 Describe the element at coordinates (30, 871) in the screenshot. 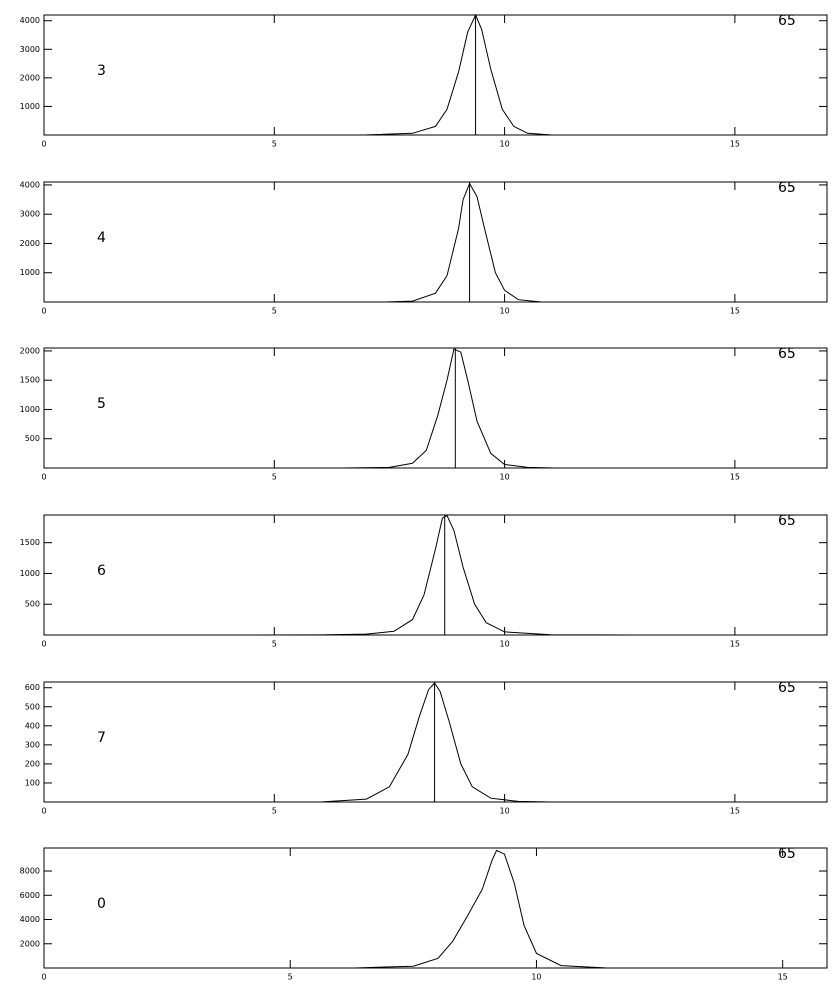

I see `y-tick-label: 8000` at that location.